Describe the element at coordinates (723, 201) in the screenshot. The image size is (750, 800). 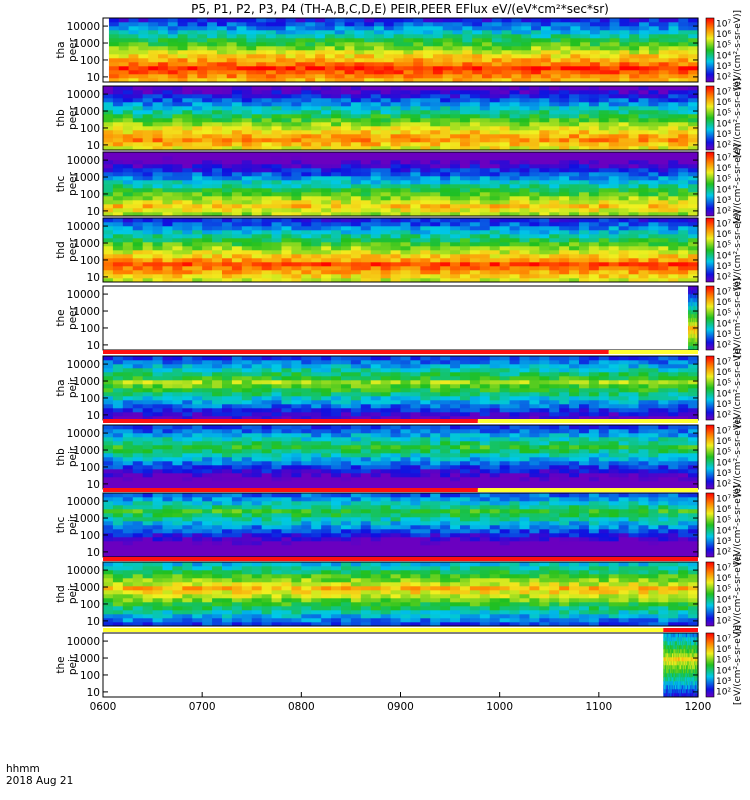
I see `colorbar-tick-label: 10³` at that location.